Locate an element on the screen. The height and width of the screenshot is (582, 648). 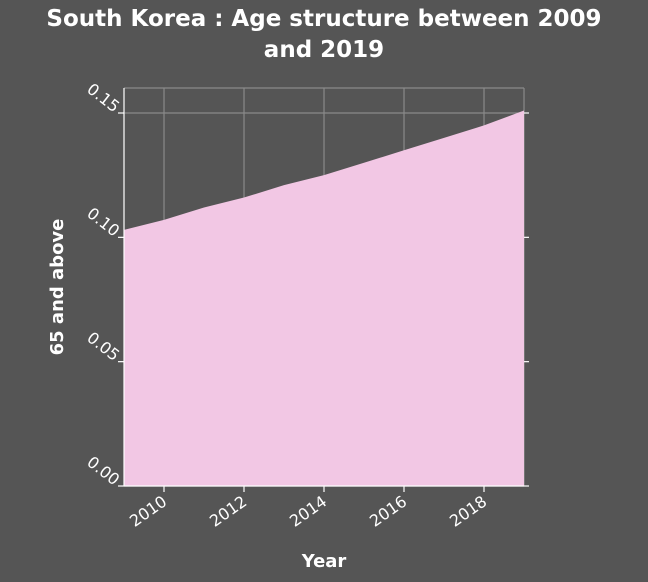
x-tick-label: 2010 is located at coordinates (148, 511).